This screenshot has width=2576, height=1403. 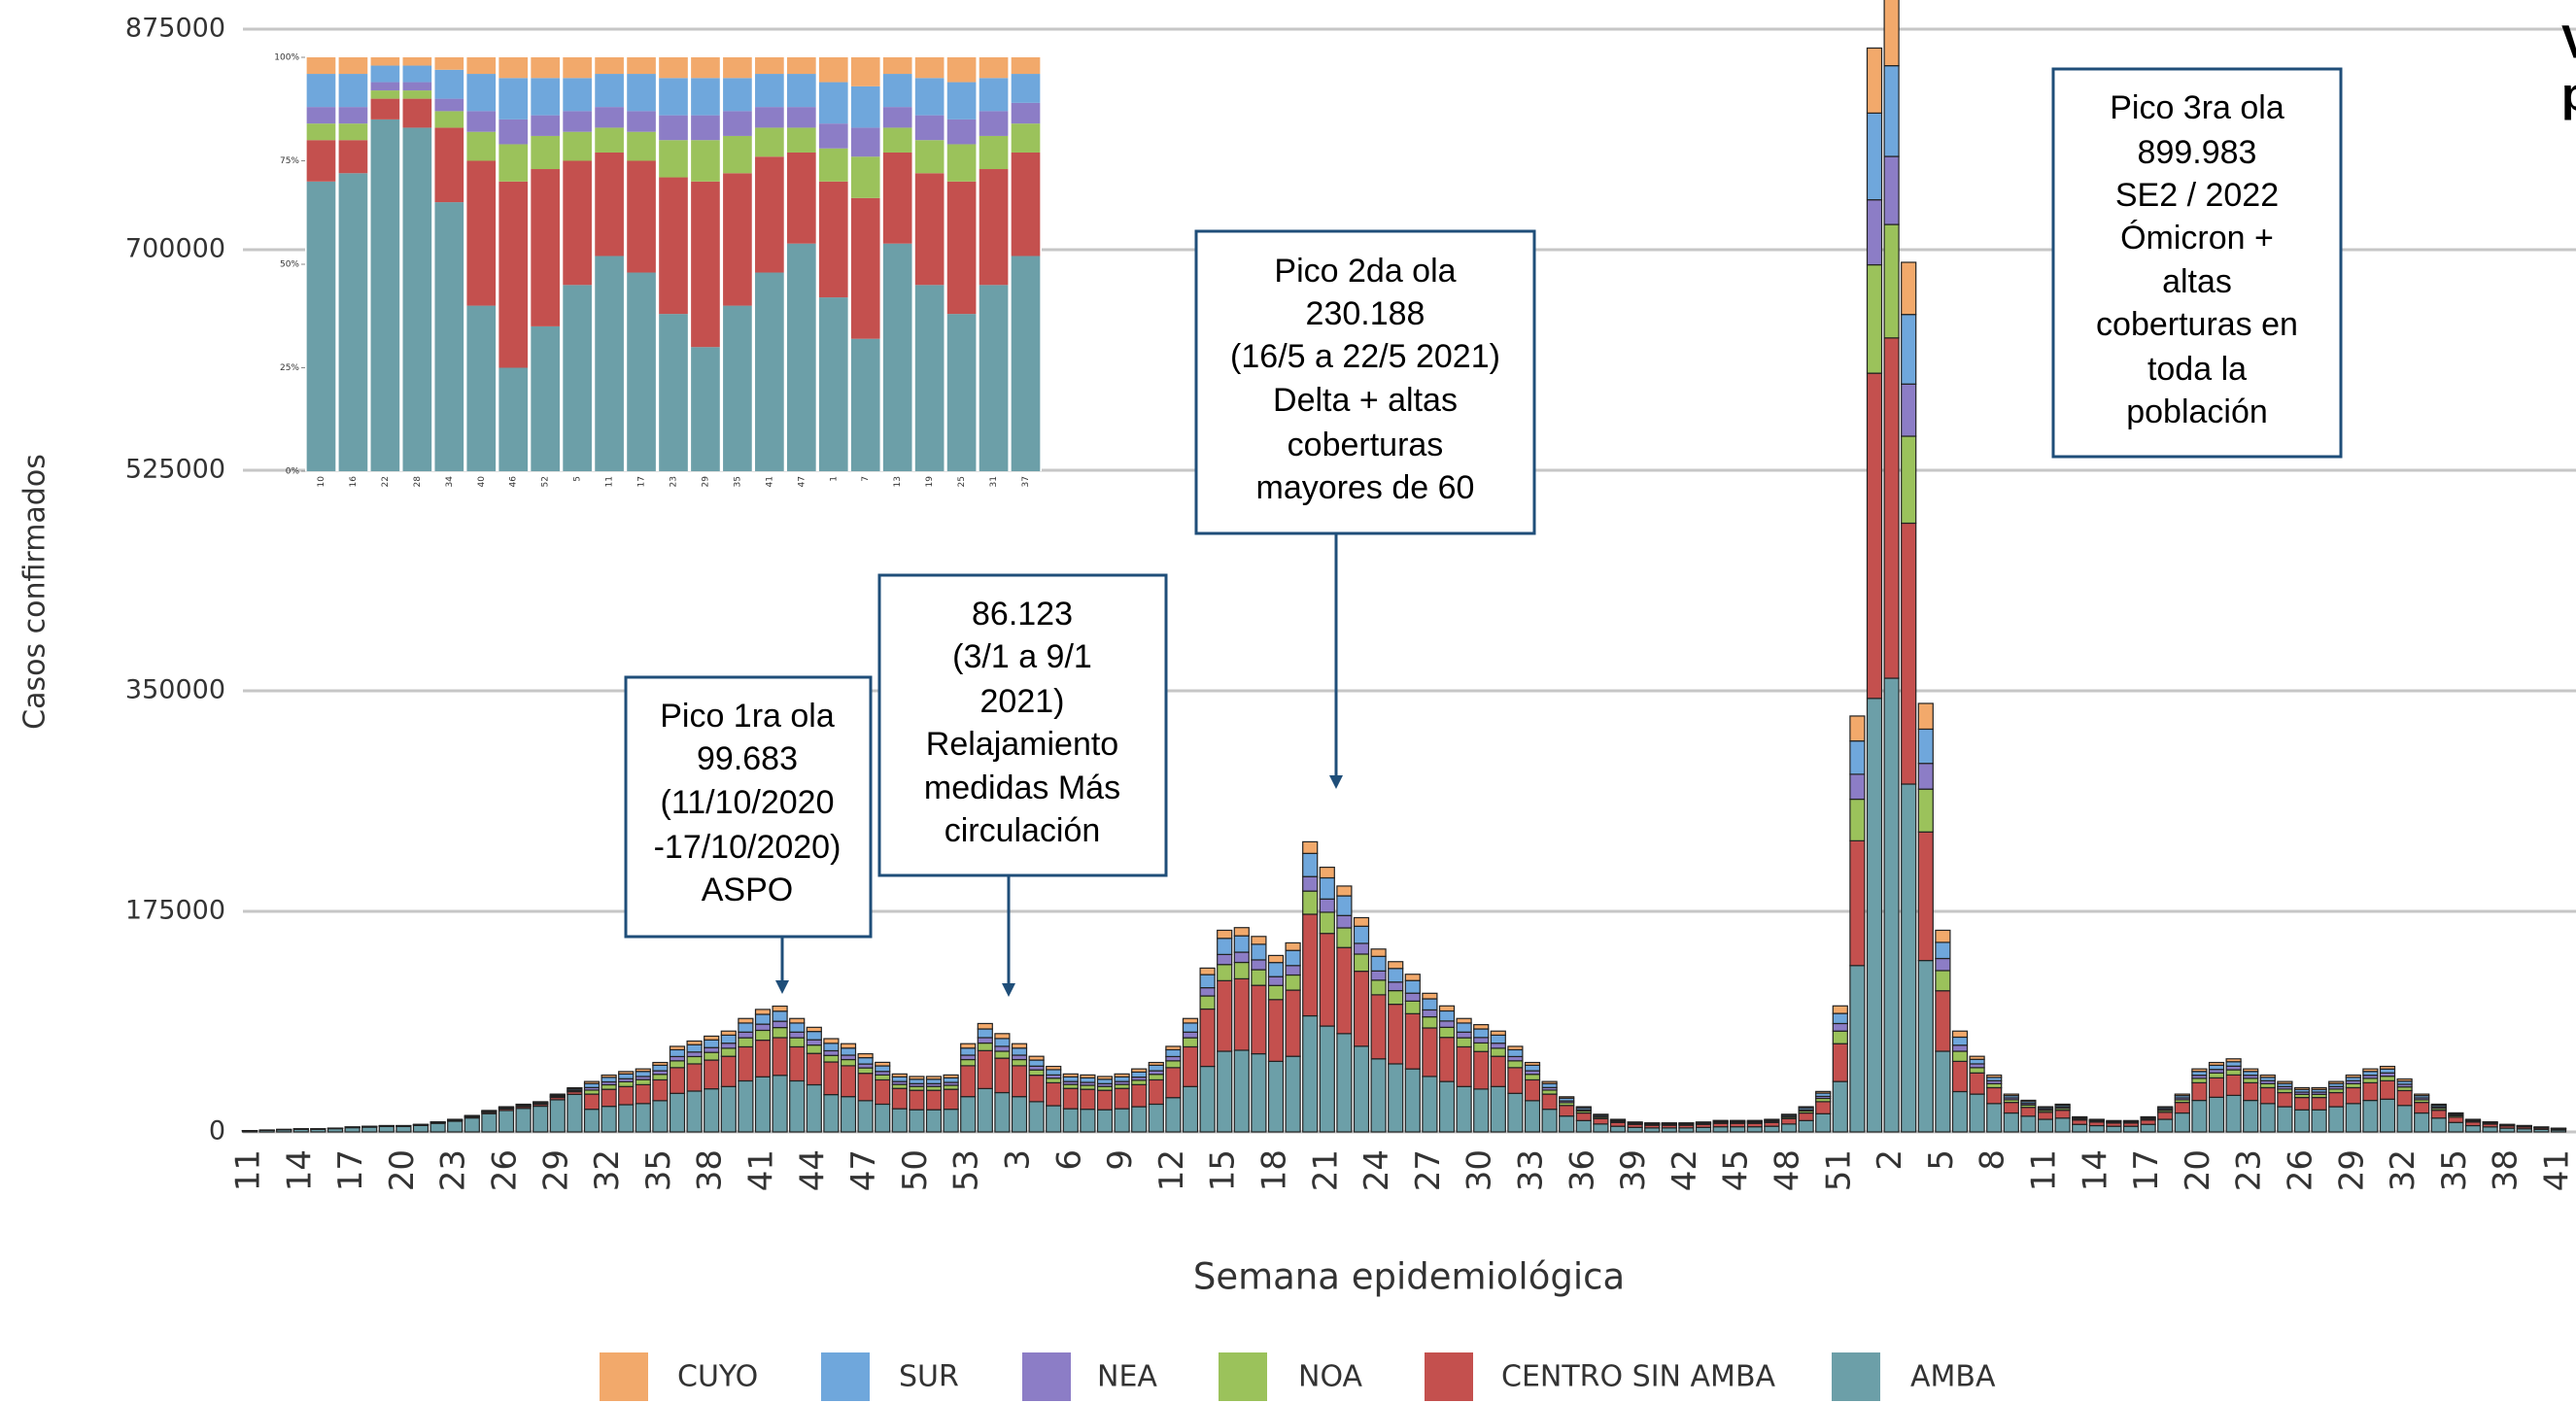 What do you see at coordinates (994, 481) in the screenshot?
I see `inset-x-tick-label: 31` at bounding box center [994, 481].